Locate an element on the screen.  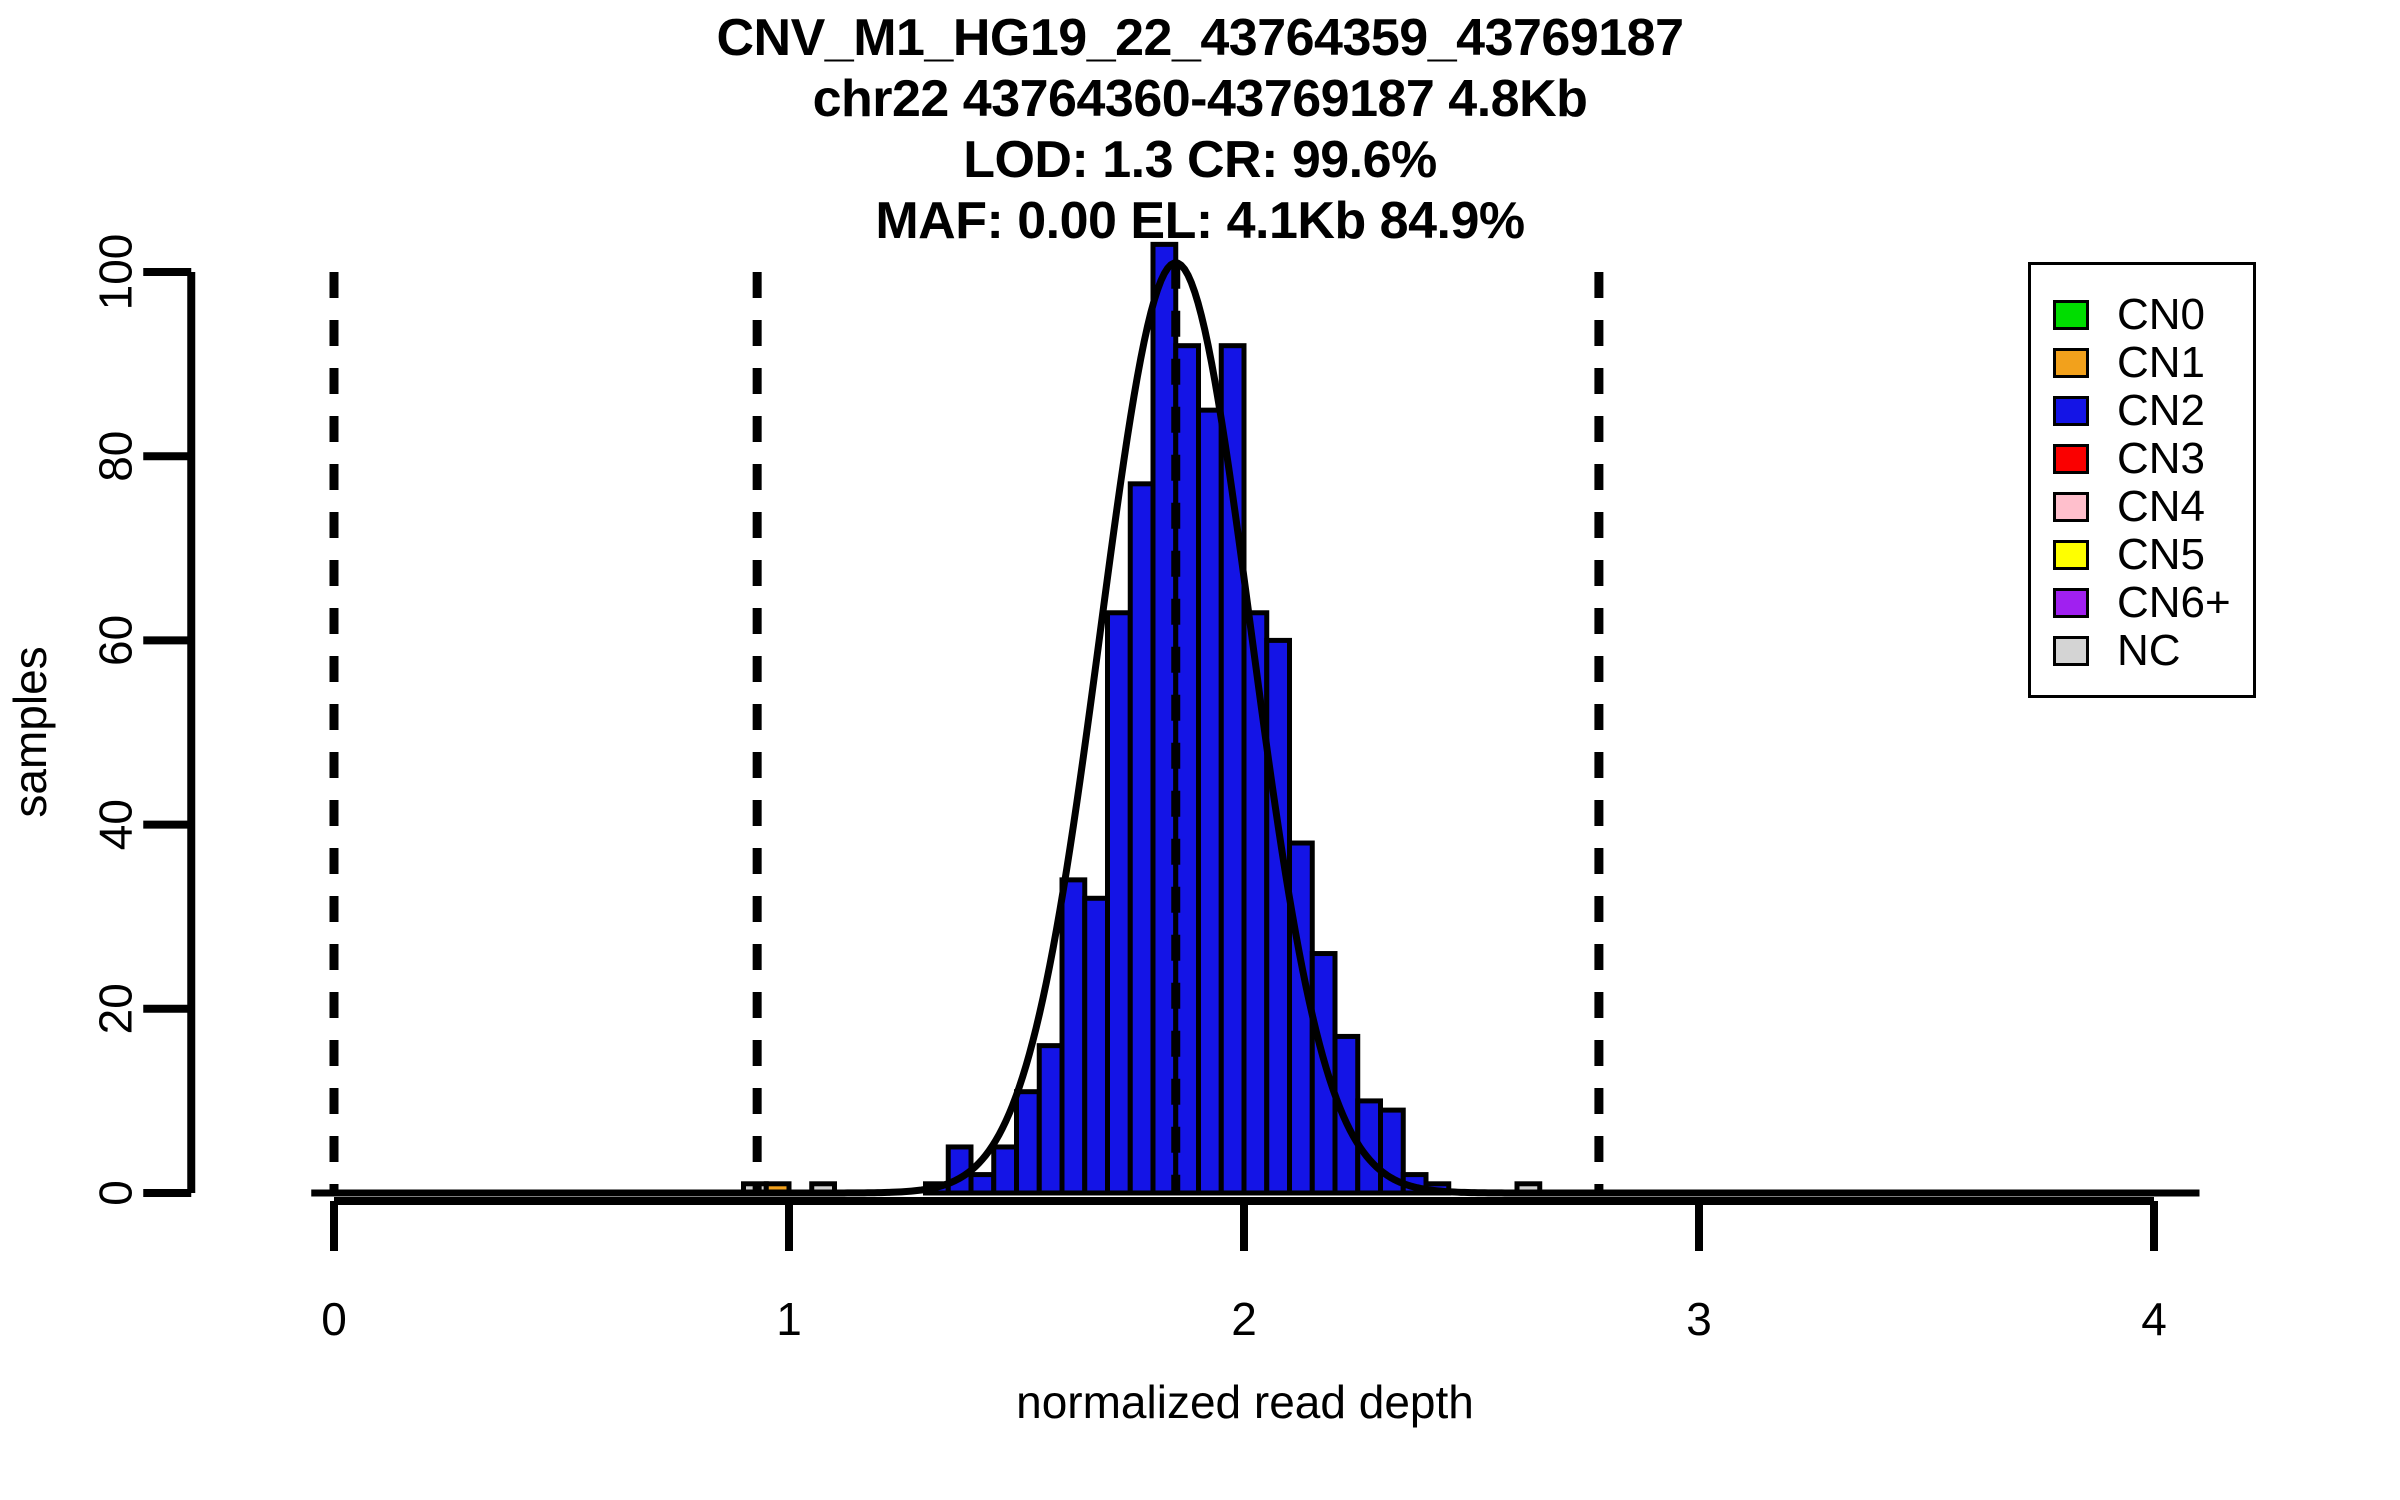
legend-item-label: CN3 is located at coordinates (2161, 458).